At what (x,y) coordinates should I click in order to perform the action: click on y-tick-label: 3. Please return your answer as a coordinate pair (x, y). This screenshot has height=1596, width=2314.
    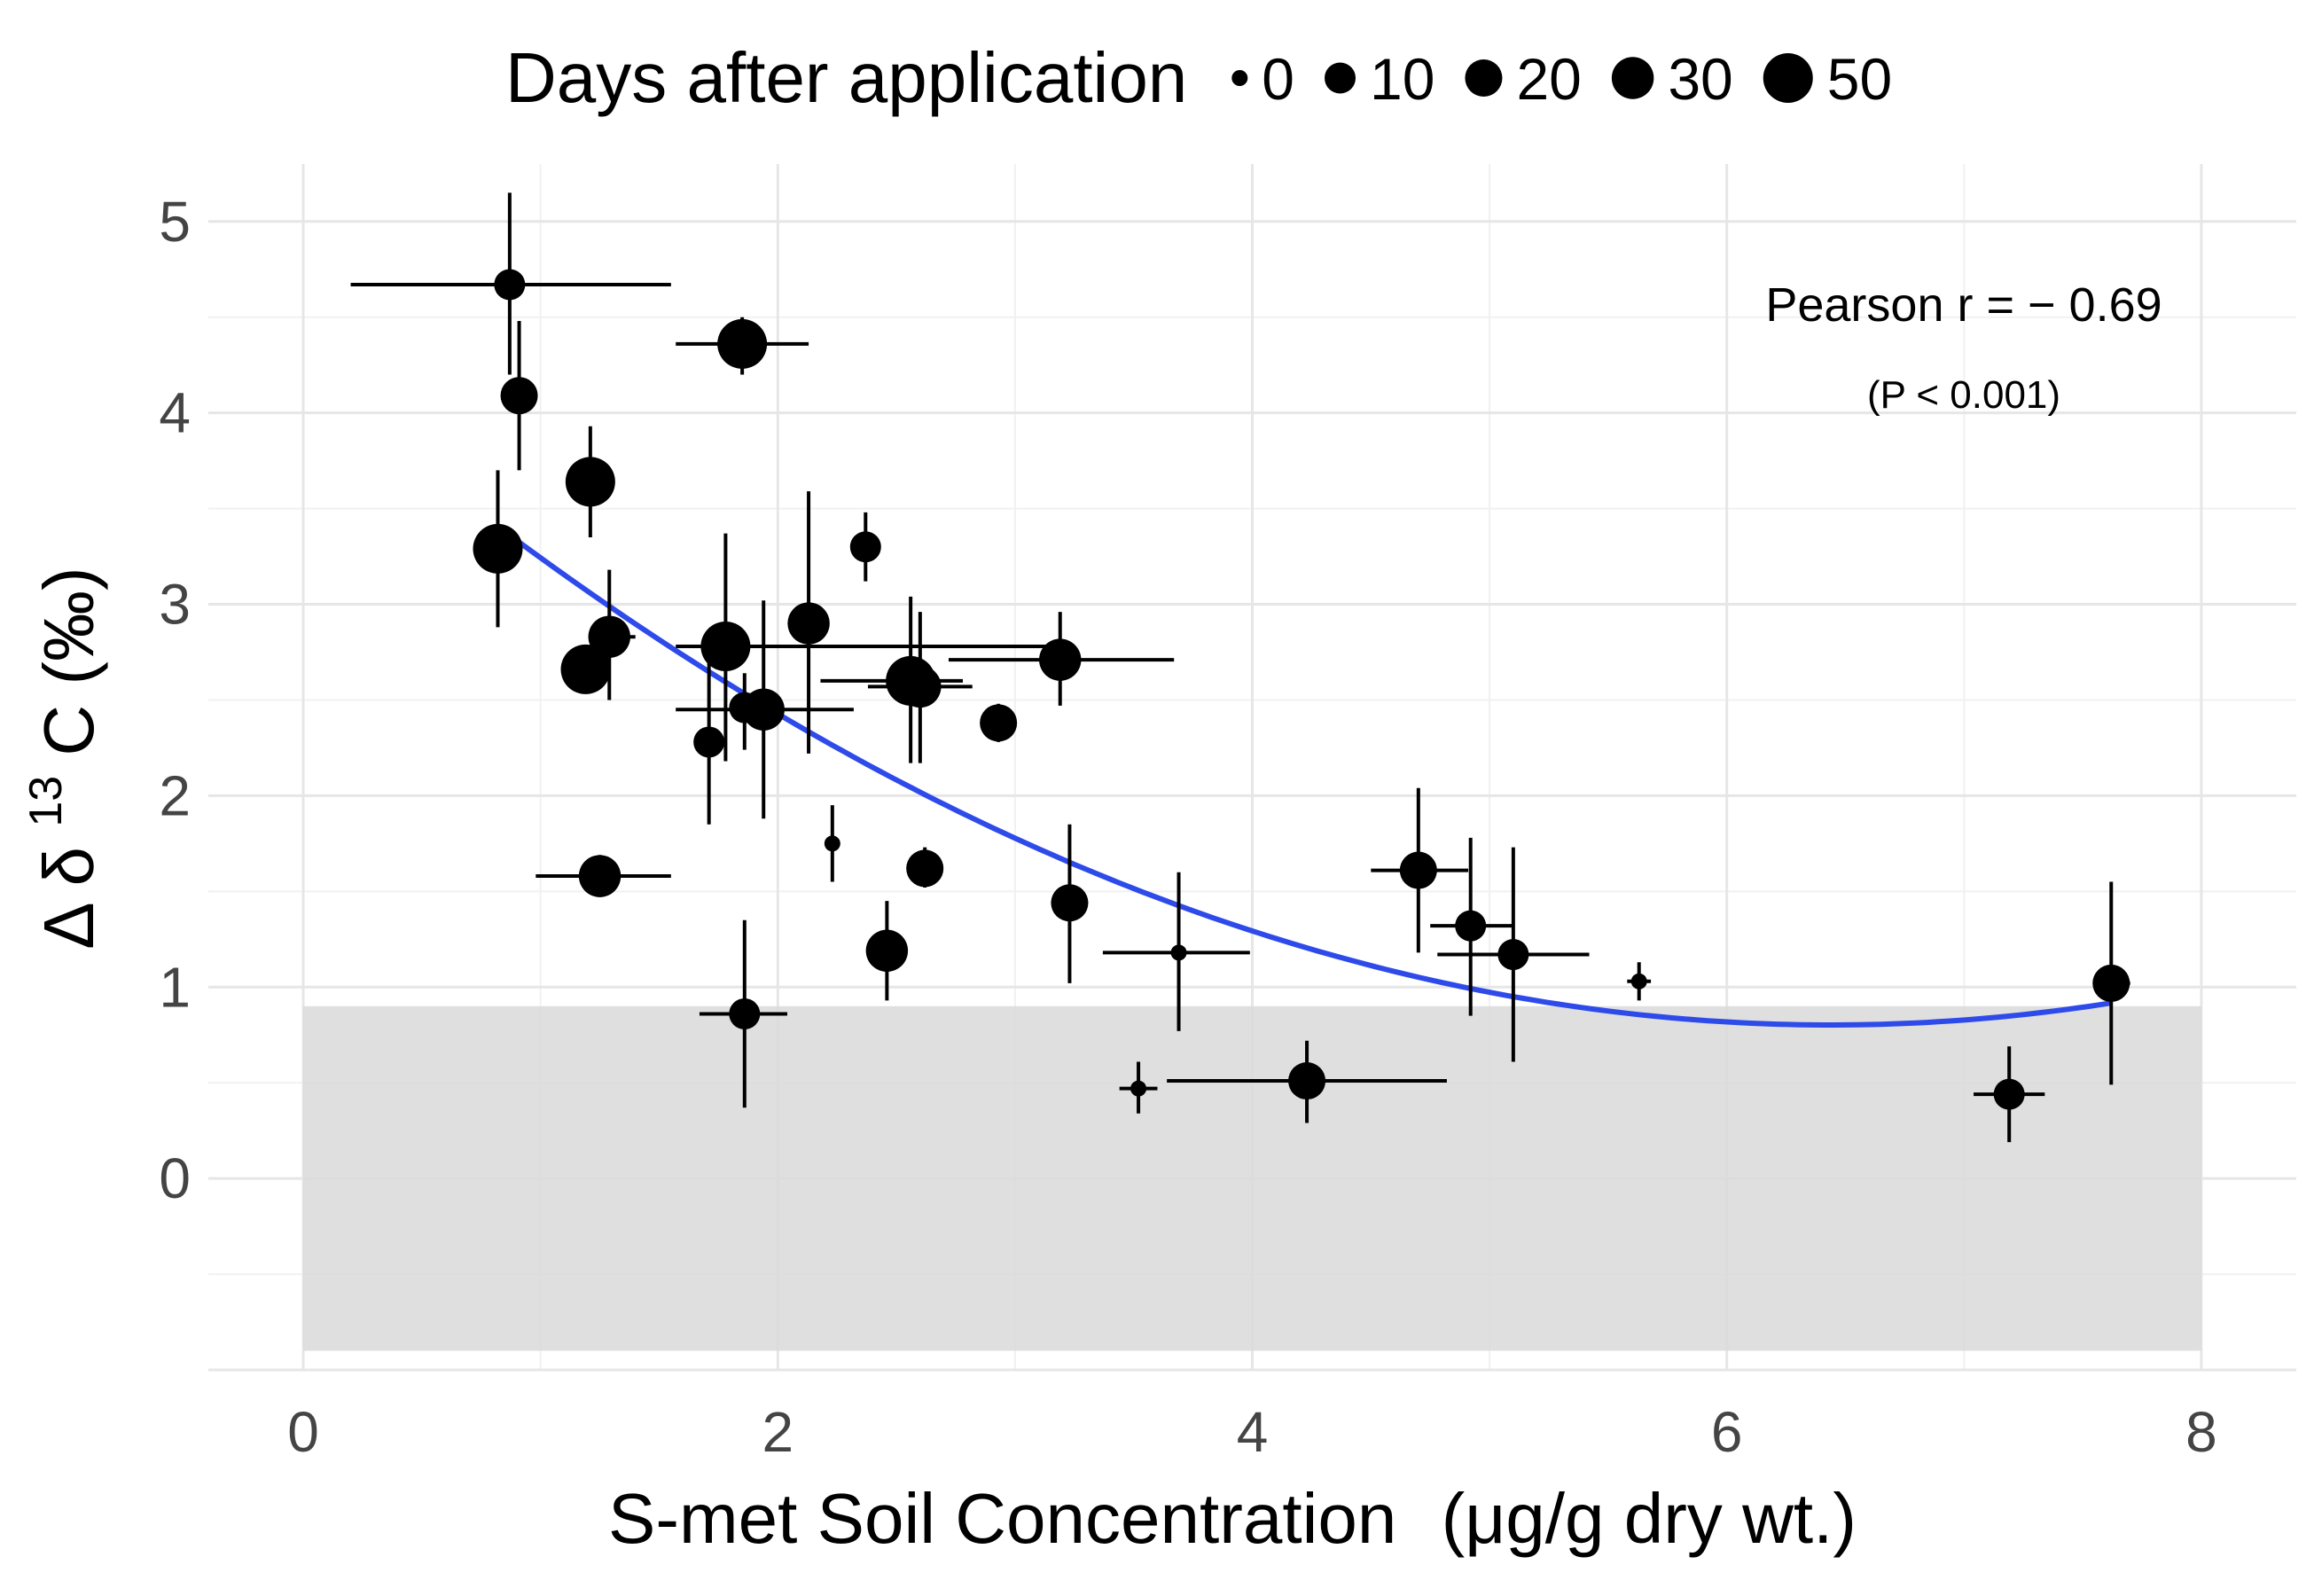
    Looking at the image, I should click on (175, 605).